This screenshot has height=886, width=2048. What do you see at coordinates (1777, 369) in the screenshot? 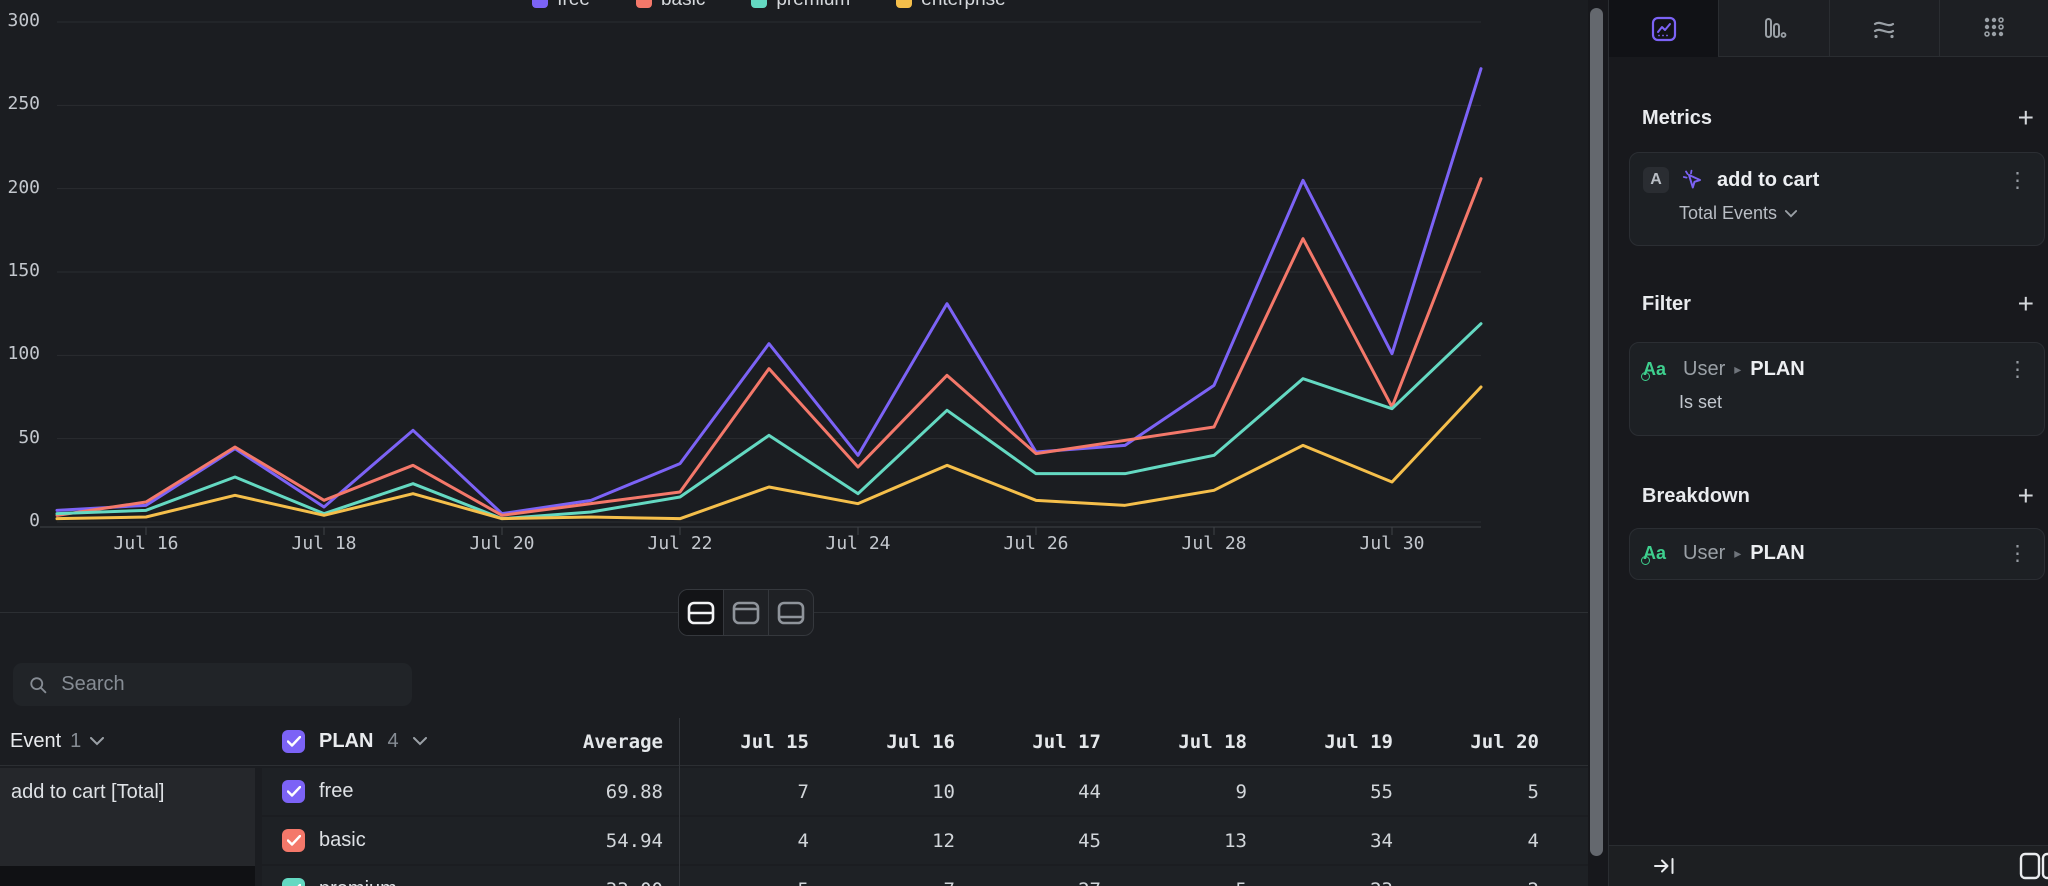
I see `filter-property: PLAN` at bounding box center [1777, 369].